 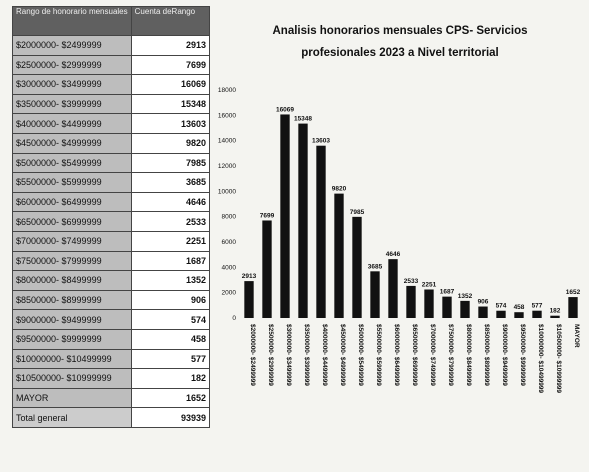 I want to click on chart-title-line2: profesionales 2023 a Nivel territorial, so click(x=400, y=53).